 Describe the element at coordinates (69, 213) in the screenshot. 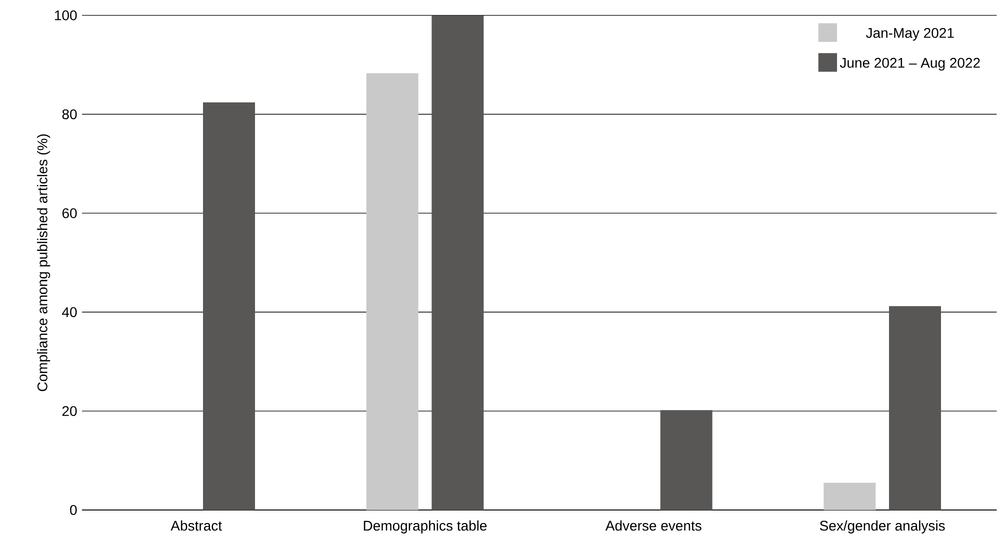

I see `y-tick-label: 60` at that location.